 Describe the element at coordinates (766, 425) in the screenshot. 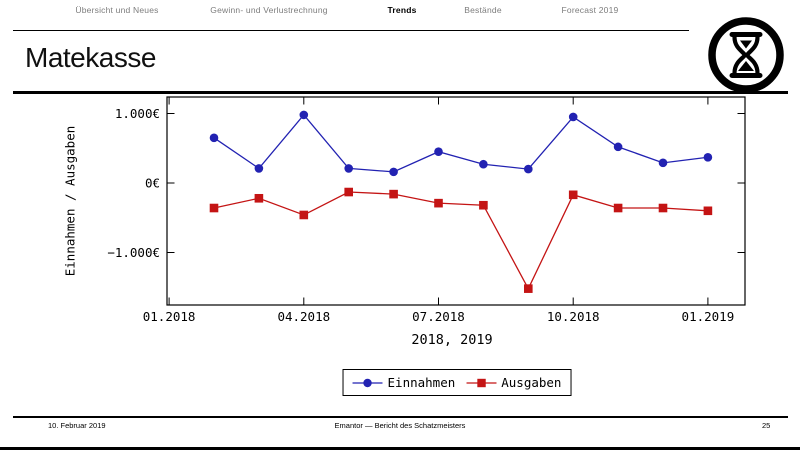

I see `footer-page-number: 25` at that location.